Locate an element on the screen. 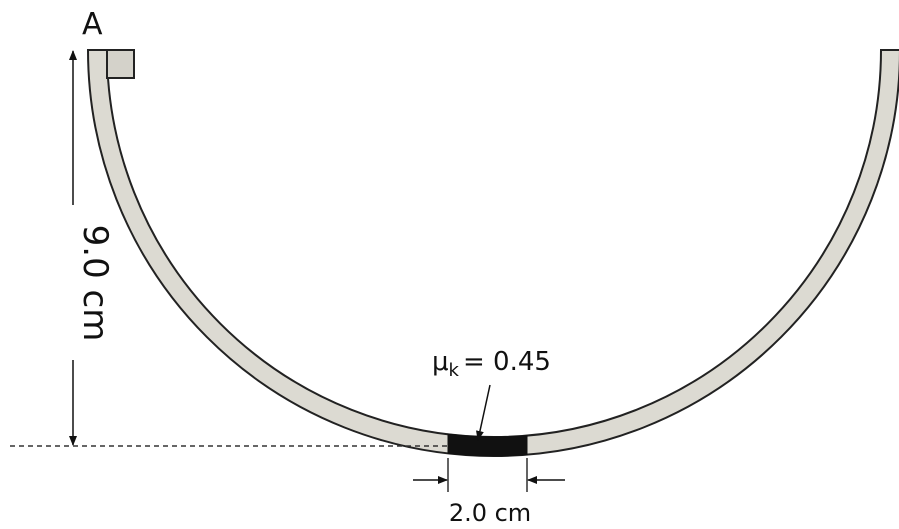  height-label: 9.0 cm is located at coordinates (95, 283).